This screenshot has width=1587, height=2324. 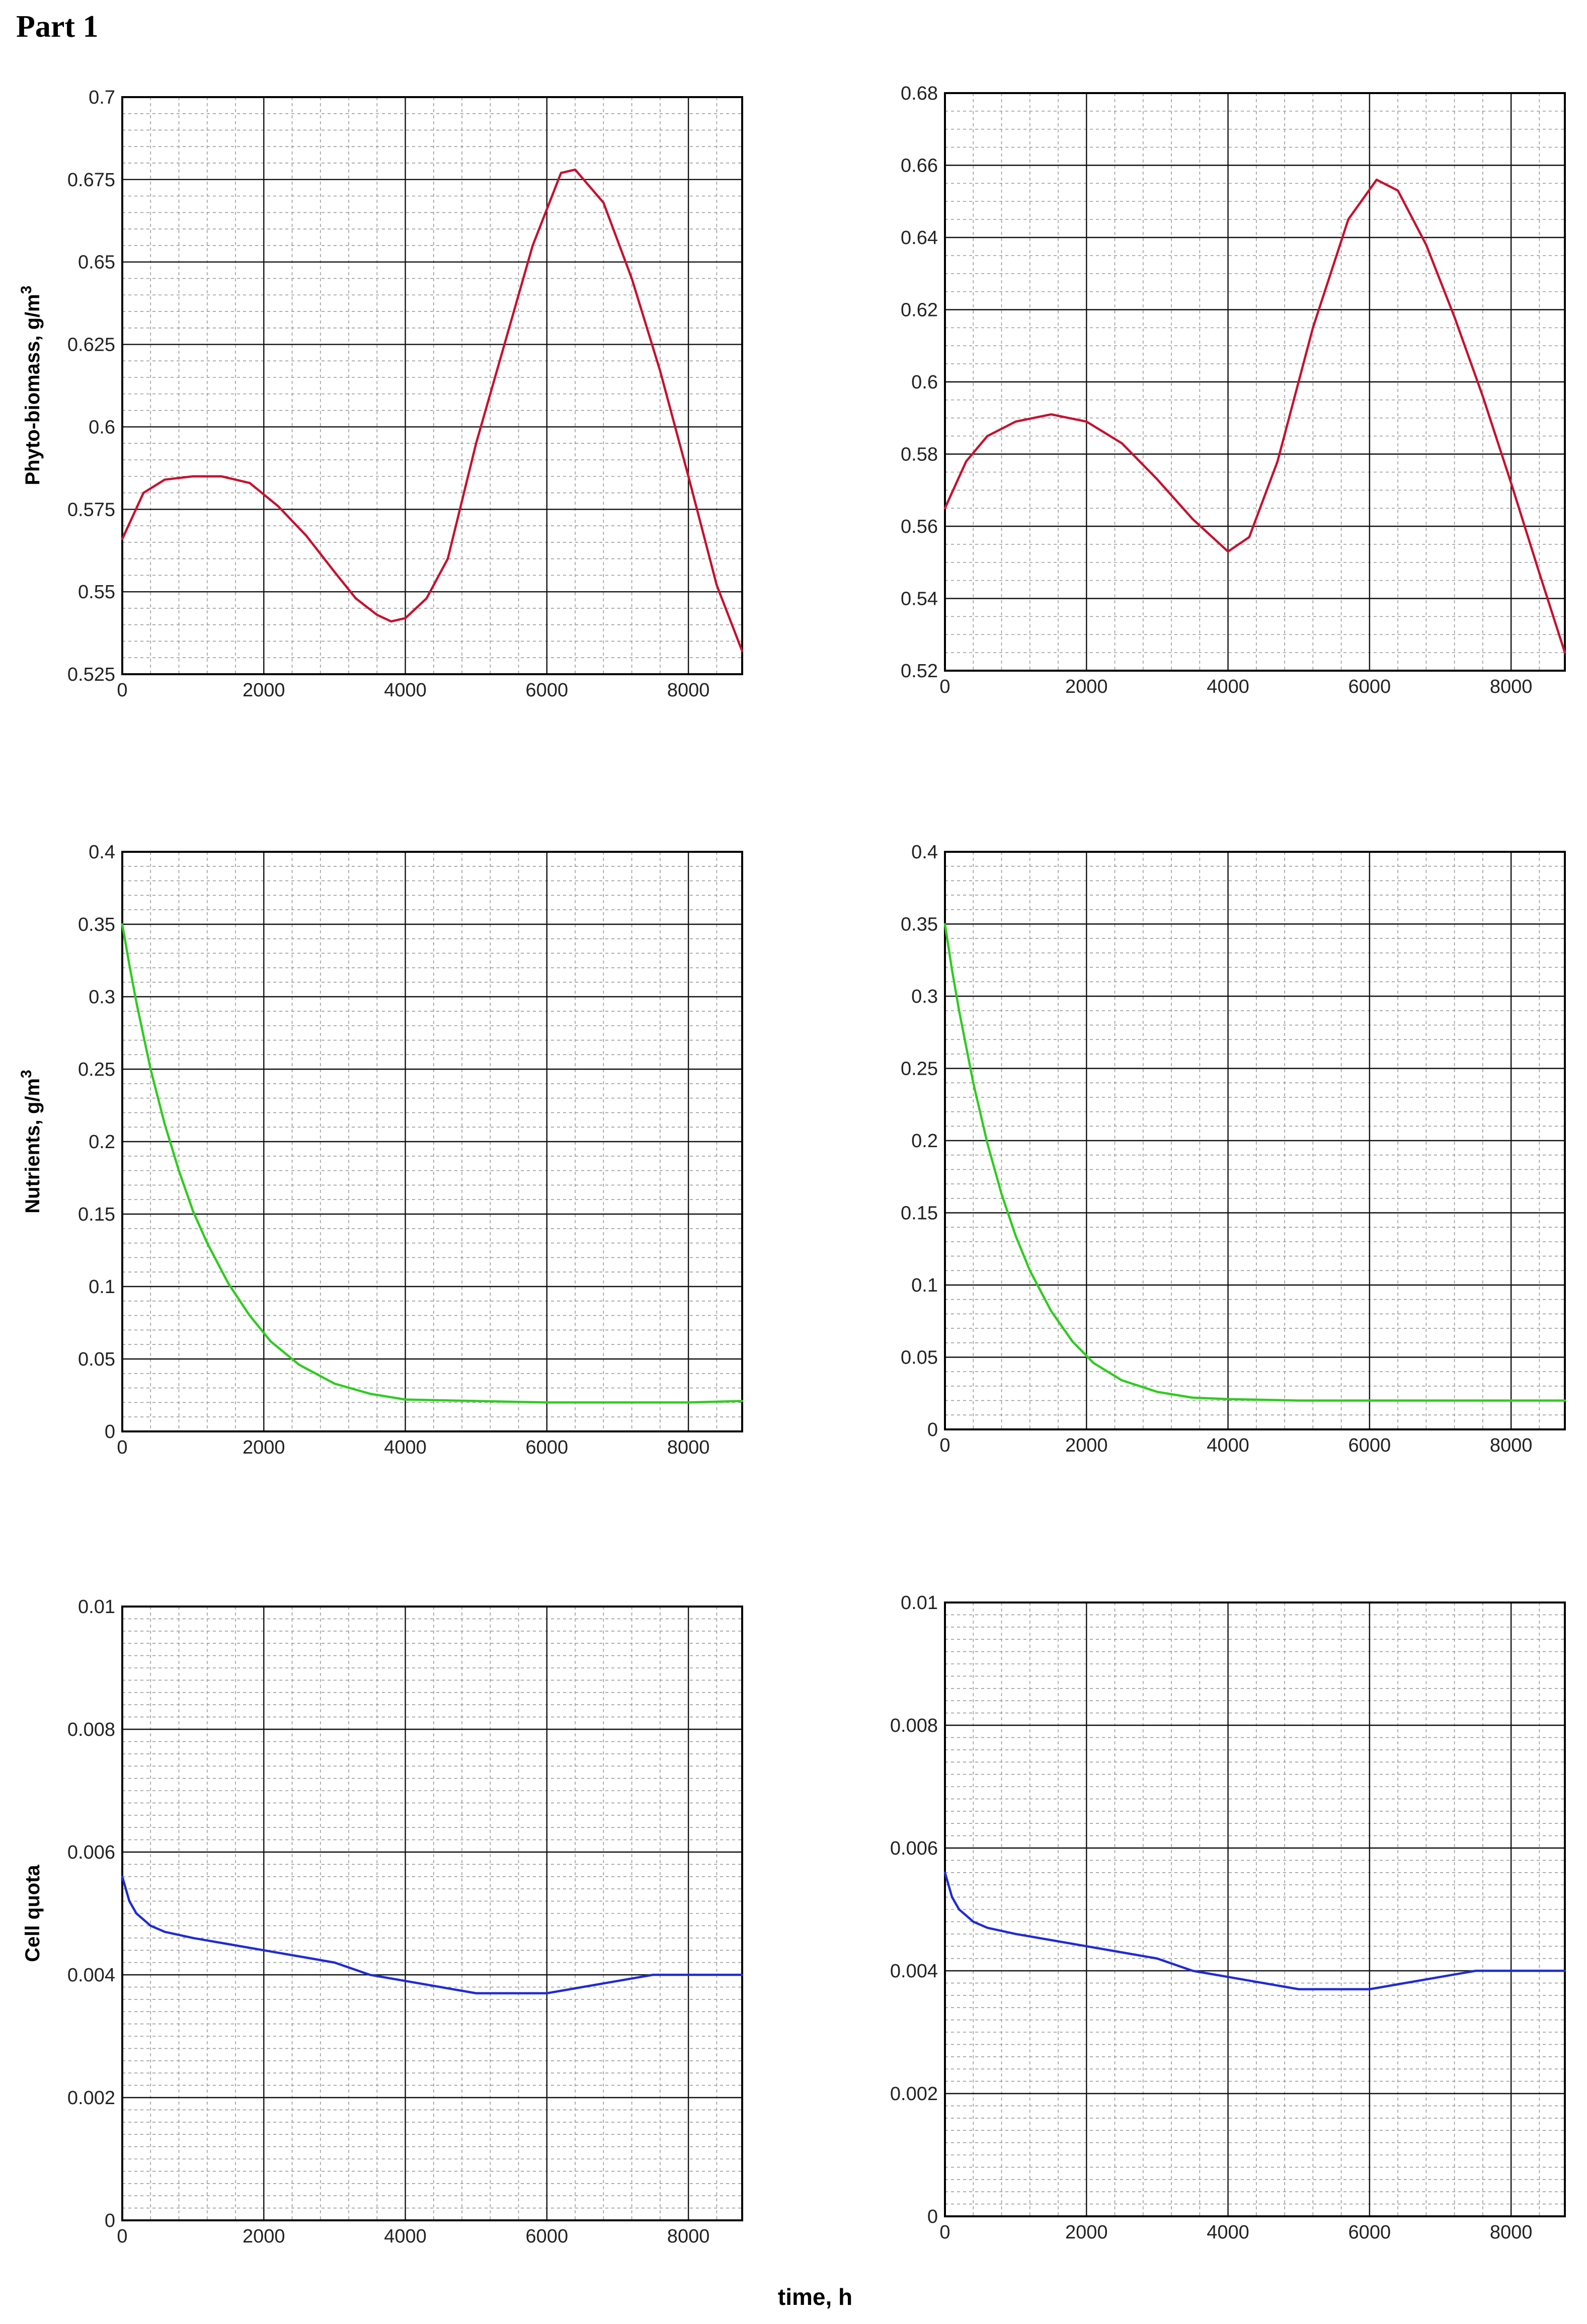 I want to click on y-tick-label: 0.15, so click(x=96, y=1214).